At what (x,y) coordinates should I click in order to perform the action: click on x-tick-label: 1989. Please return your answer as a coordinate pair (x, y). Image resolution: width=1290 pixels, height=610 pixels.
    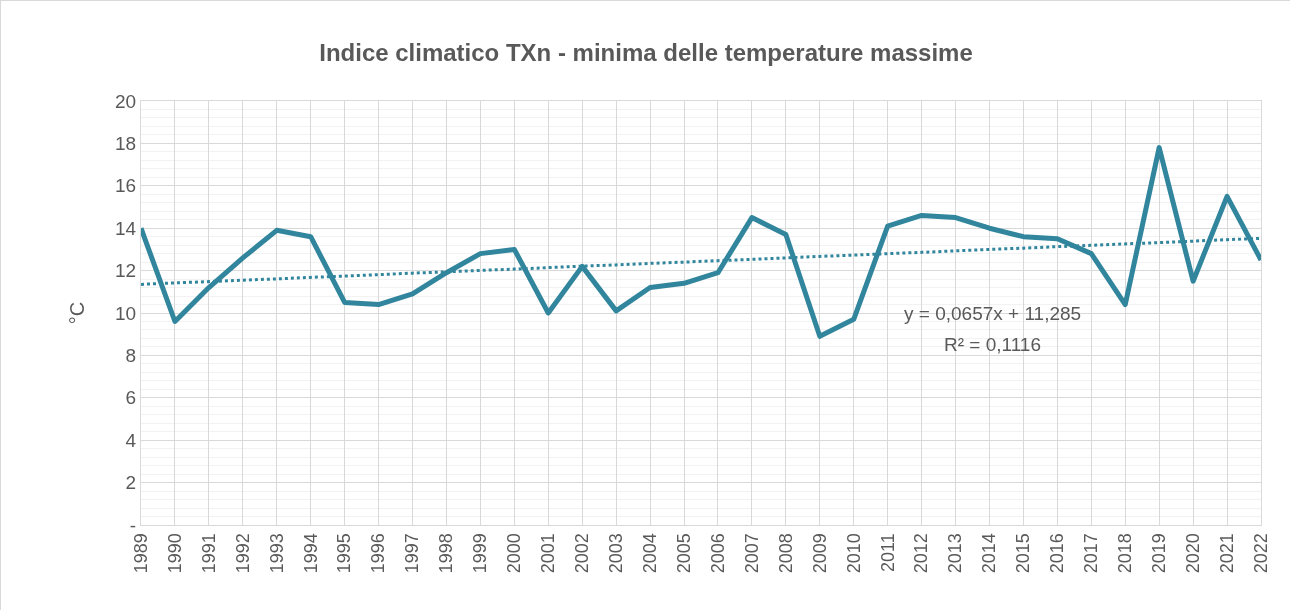
    Looking at the image, I should click on (140, 553).